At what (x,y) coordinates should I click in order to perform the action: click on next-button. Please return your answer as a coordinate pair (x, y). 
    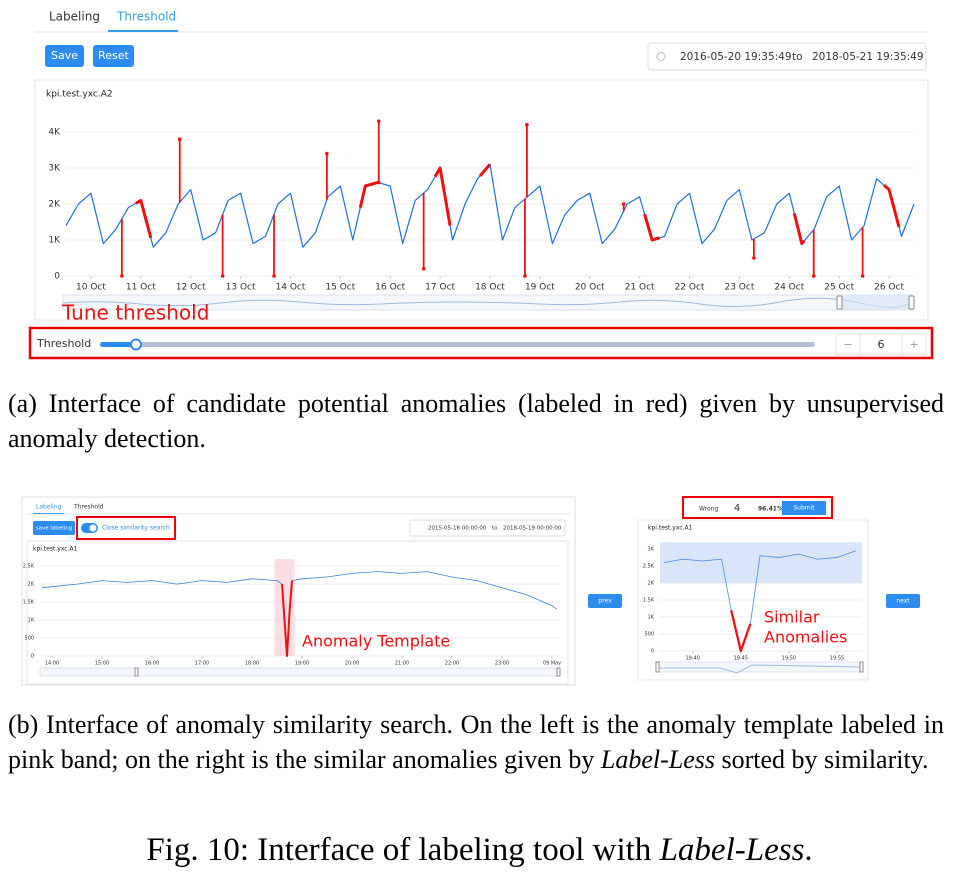
    Looking at the image, I should click on (903, 601).